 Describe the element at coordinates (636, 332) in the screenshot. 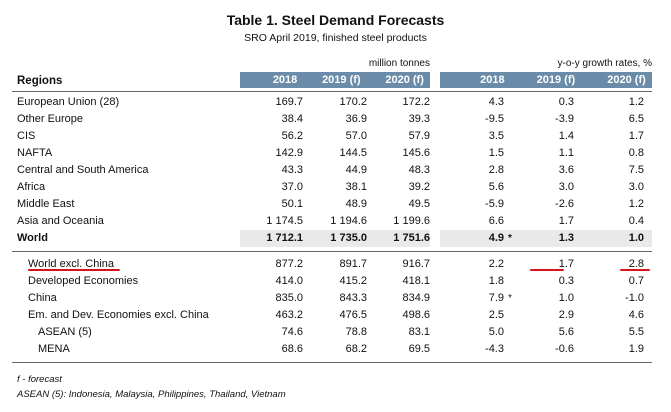

I see `growth-cell: 5.5` at that location.